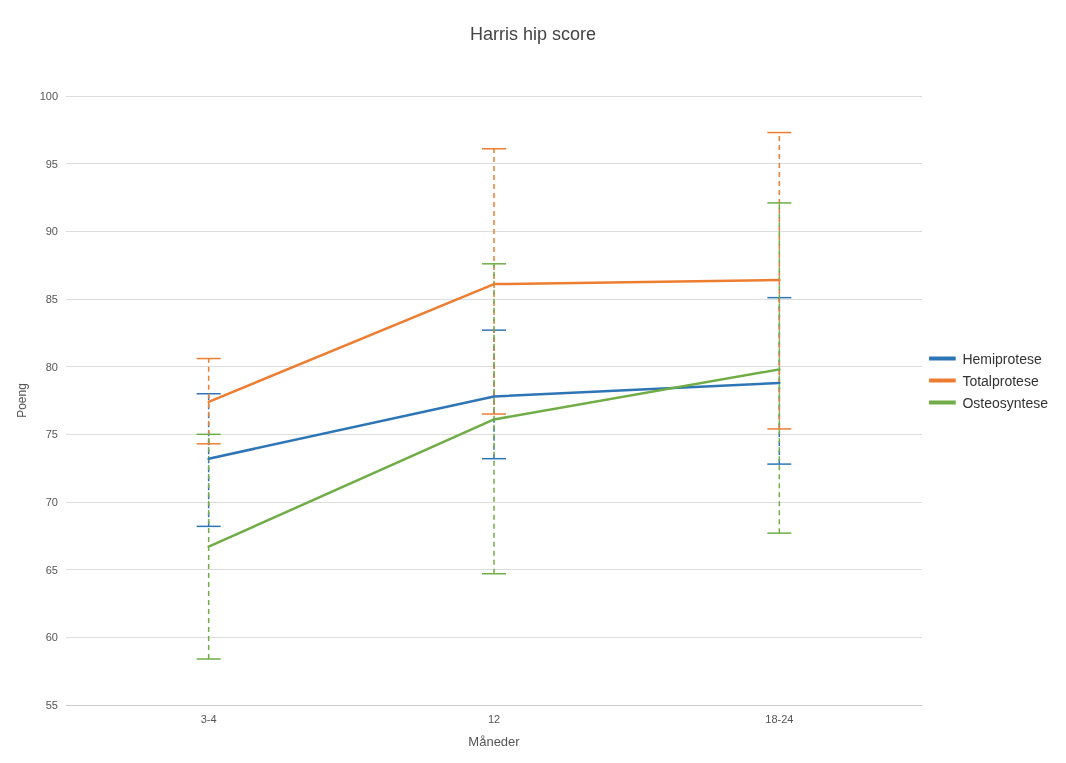 This screenshot has height=763, width=1066. I want to click on y-tick-label: 90, so click(51, 231).